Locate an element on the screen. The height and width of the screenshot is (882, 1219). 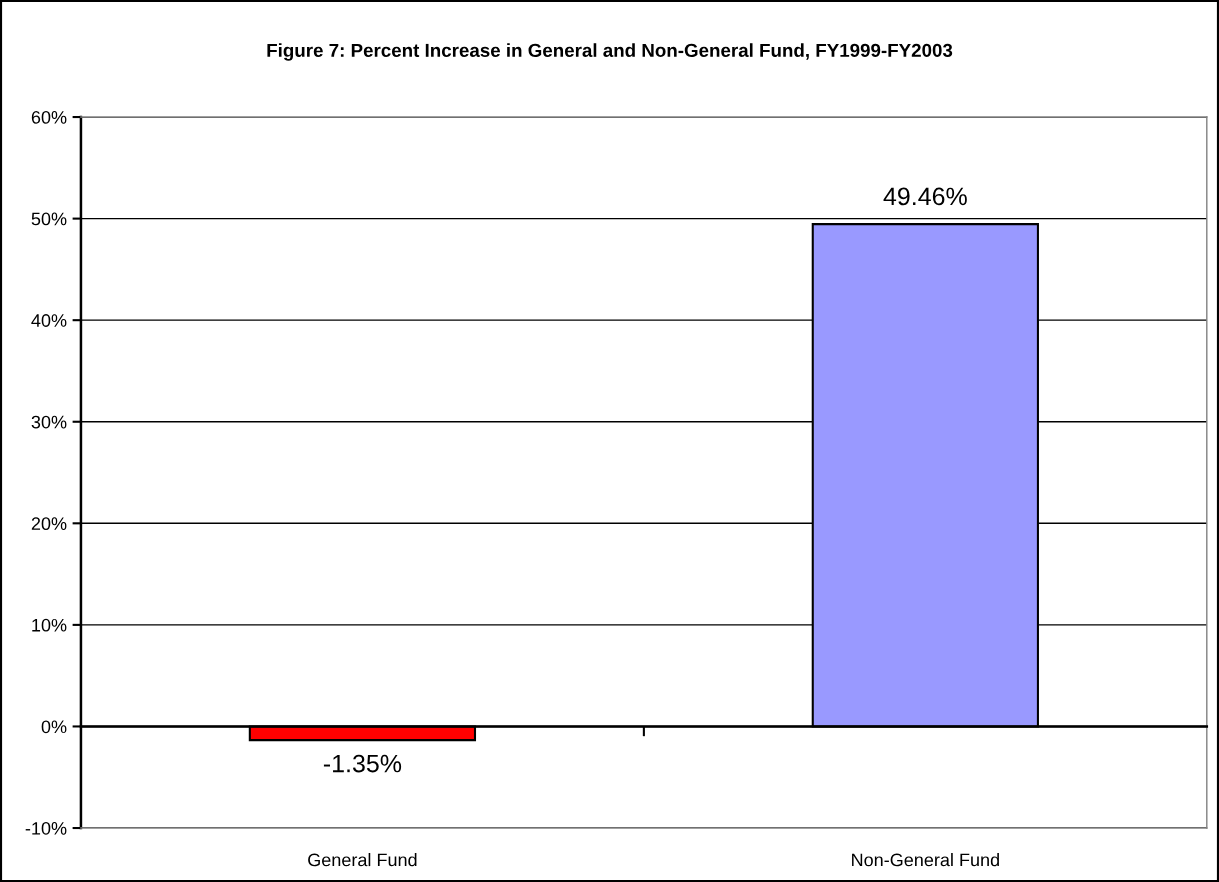
x-tick-label: Non-General Fund is located at coordinates (925, 860).